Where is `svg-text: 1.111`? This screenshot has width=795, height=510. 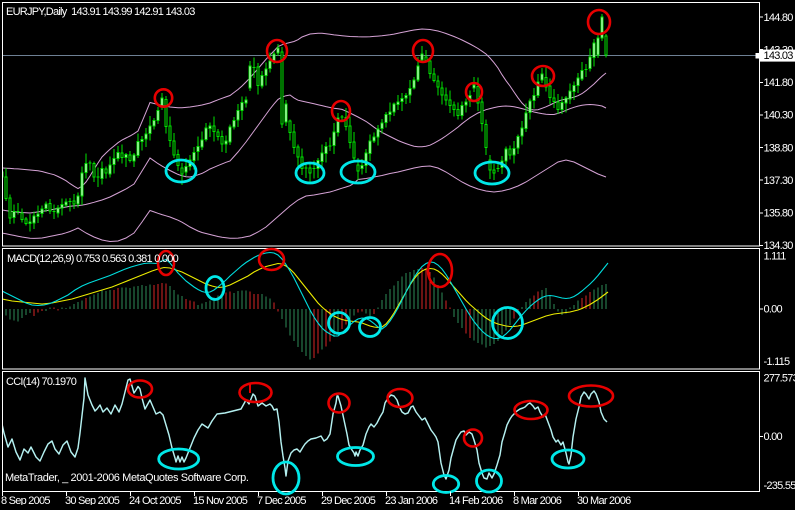
svg-text: 1.111 is located at coordinates (775, 257).